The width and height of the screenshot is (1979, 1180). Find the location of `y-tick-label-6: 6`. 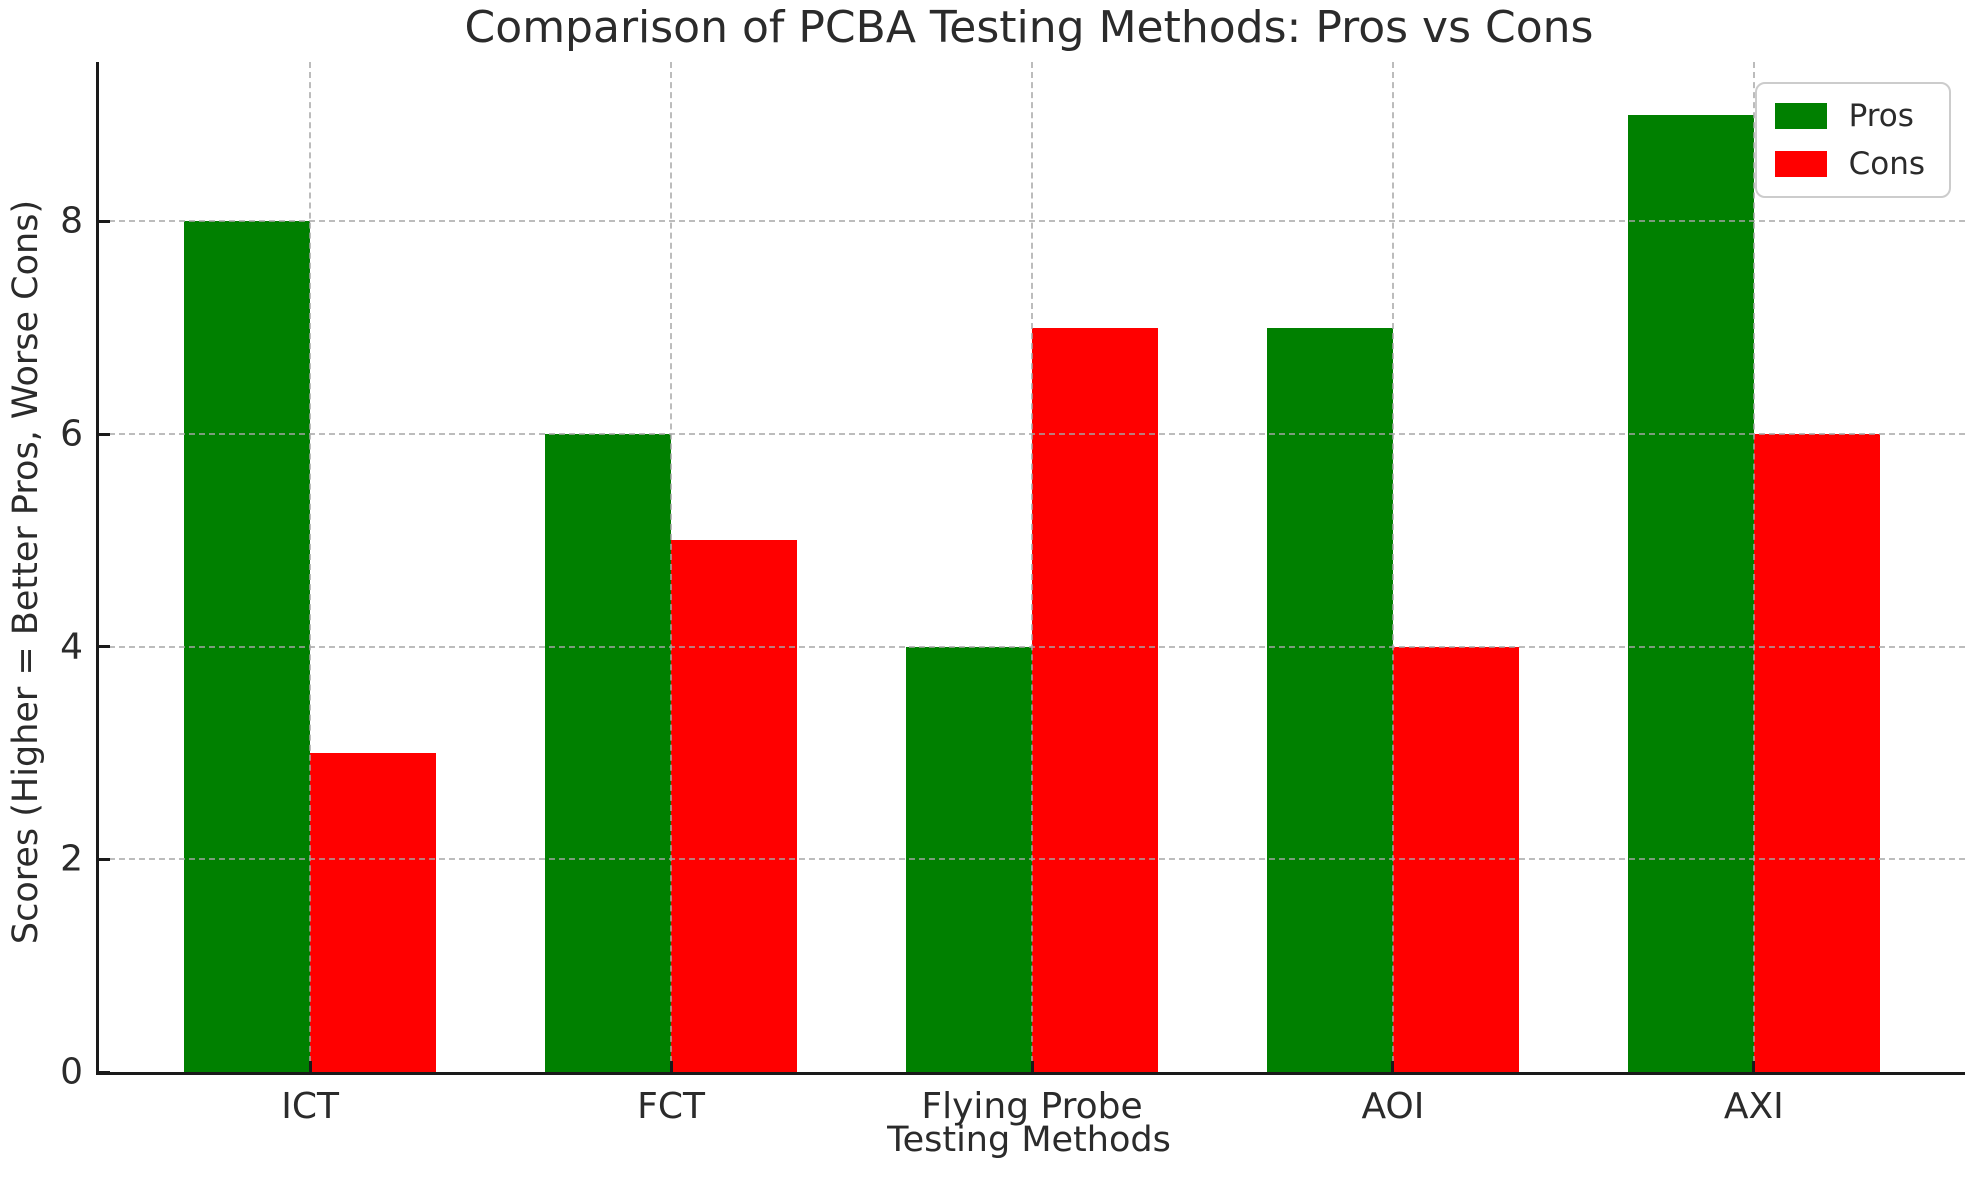

y-tick-label-6: 6 is located at coordinates (71, 434).